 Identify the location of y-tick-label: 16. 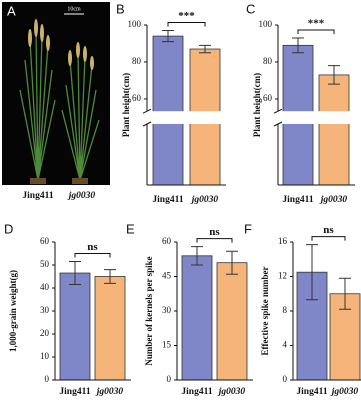
(283, 241).